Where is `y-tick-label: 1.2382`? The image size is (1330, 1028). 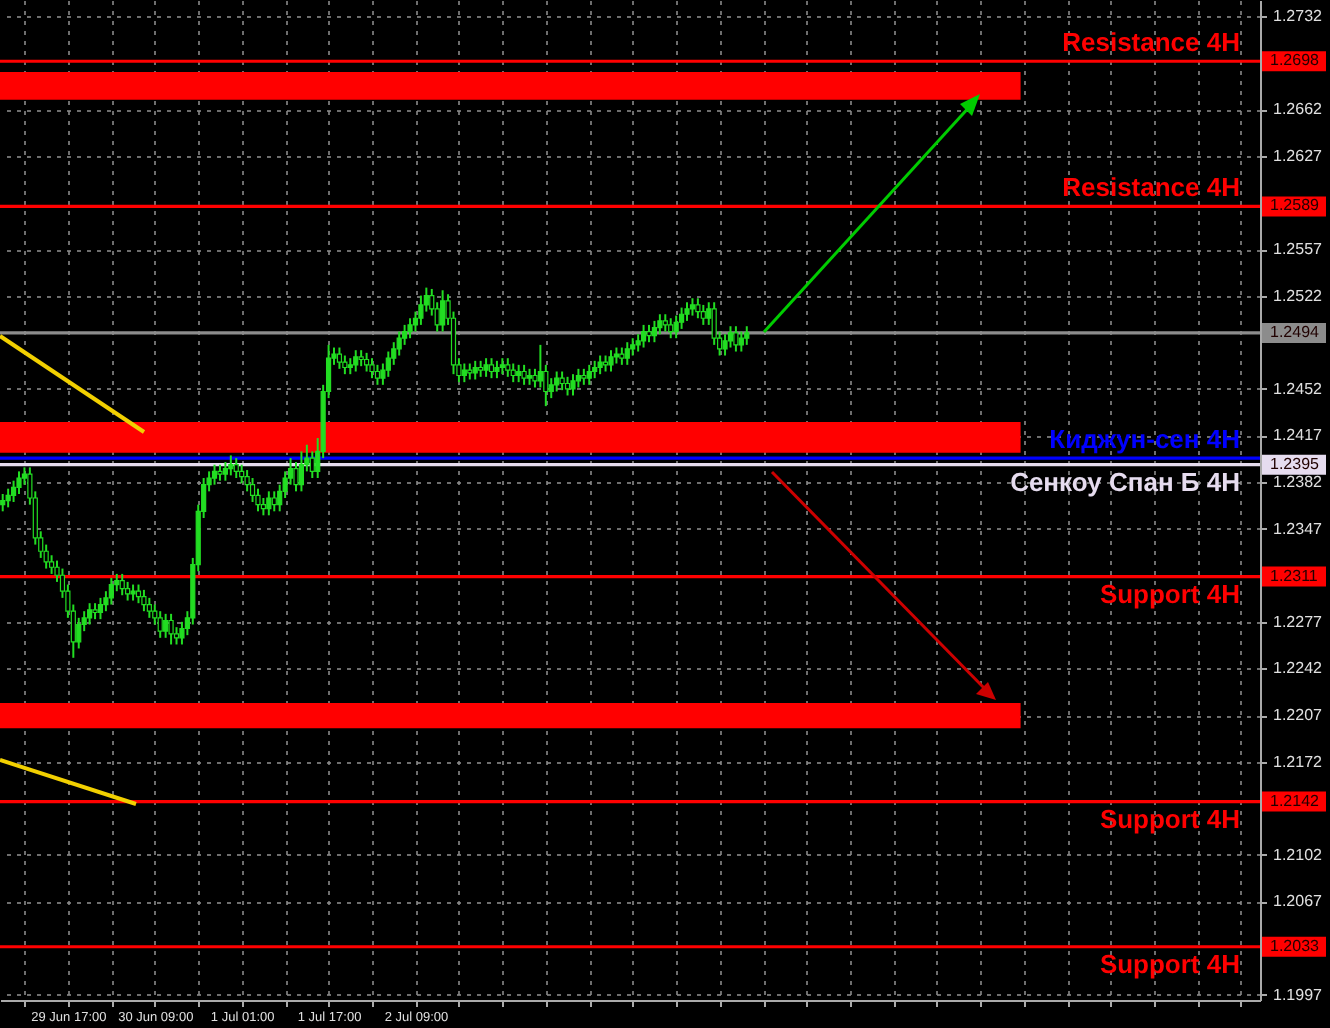
y-tick-label: 1.2382 is located at coordinates (1298, 482).